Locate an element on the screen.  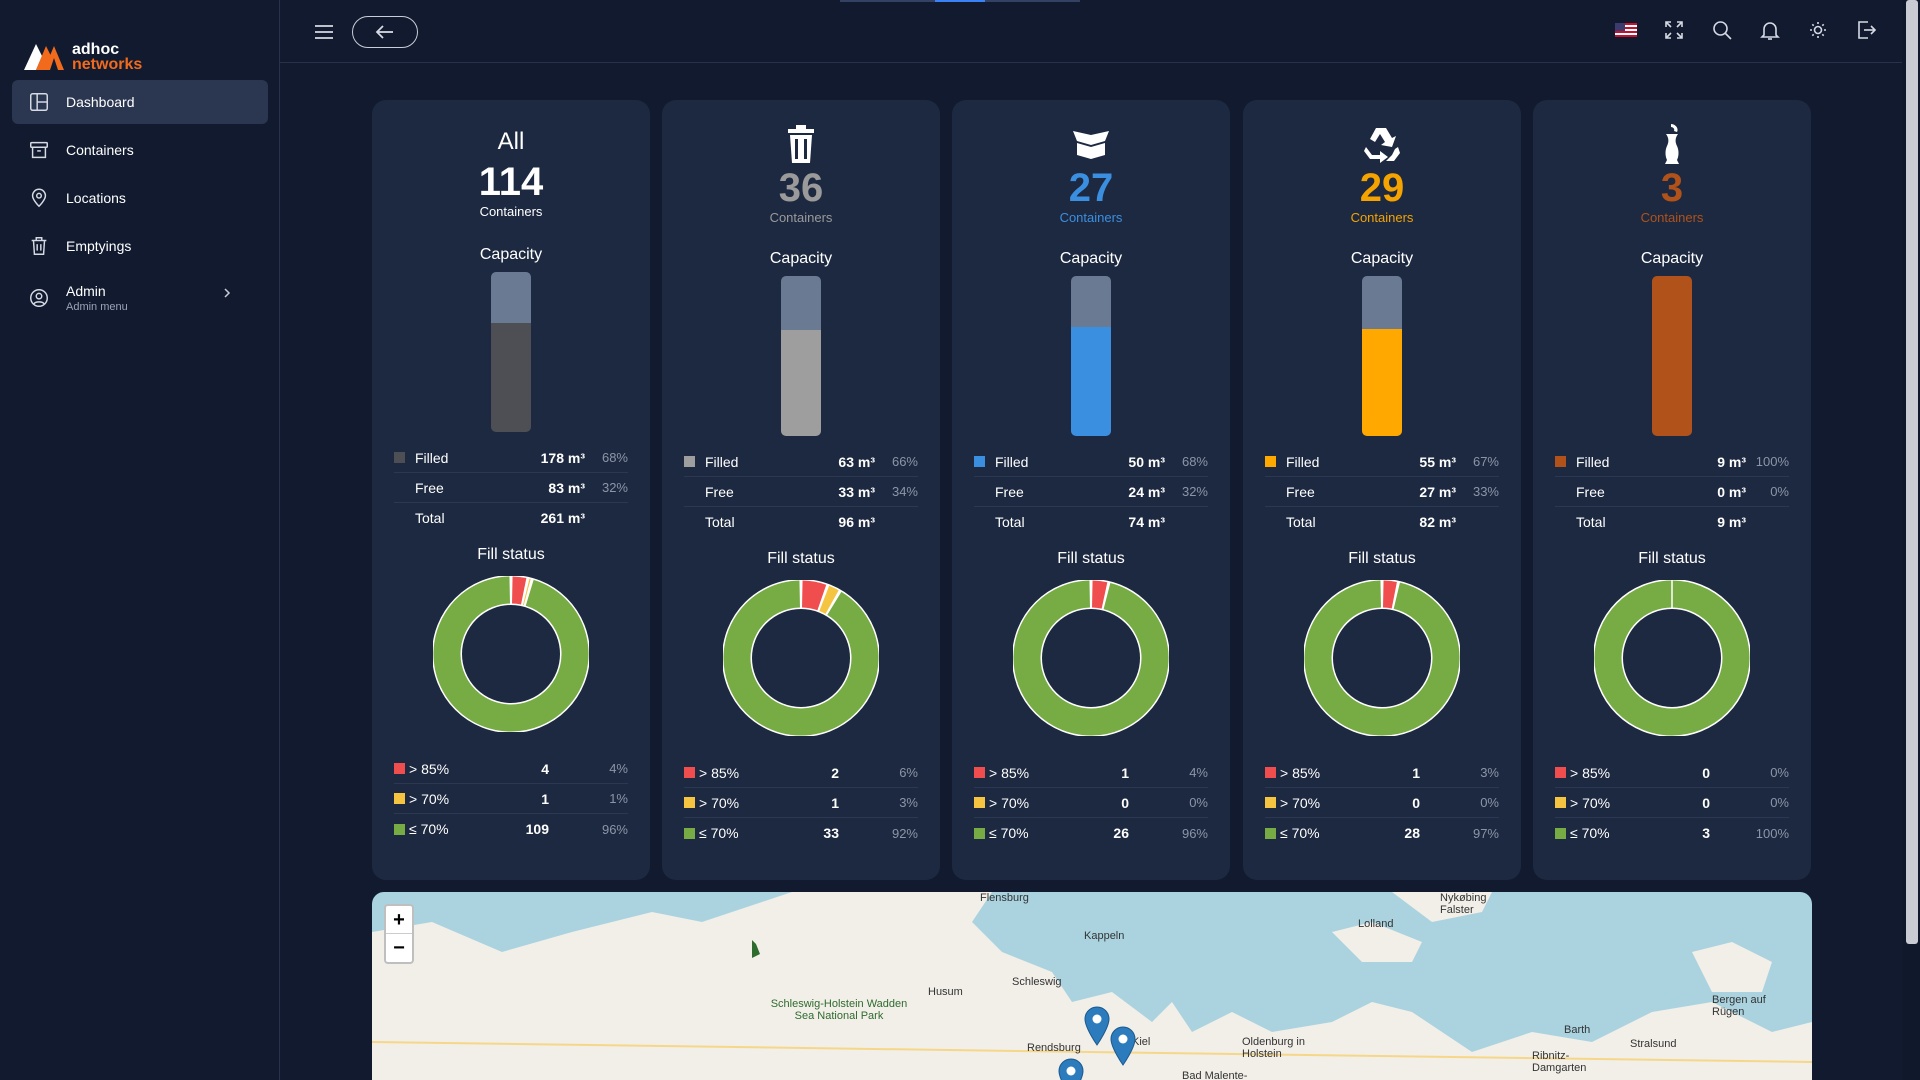
row-pct: 32% is located at coordinates (1194, 491).